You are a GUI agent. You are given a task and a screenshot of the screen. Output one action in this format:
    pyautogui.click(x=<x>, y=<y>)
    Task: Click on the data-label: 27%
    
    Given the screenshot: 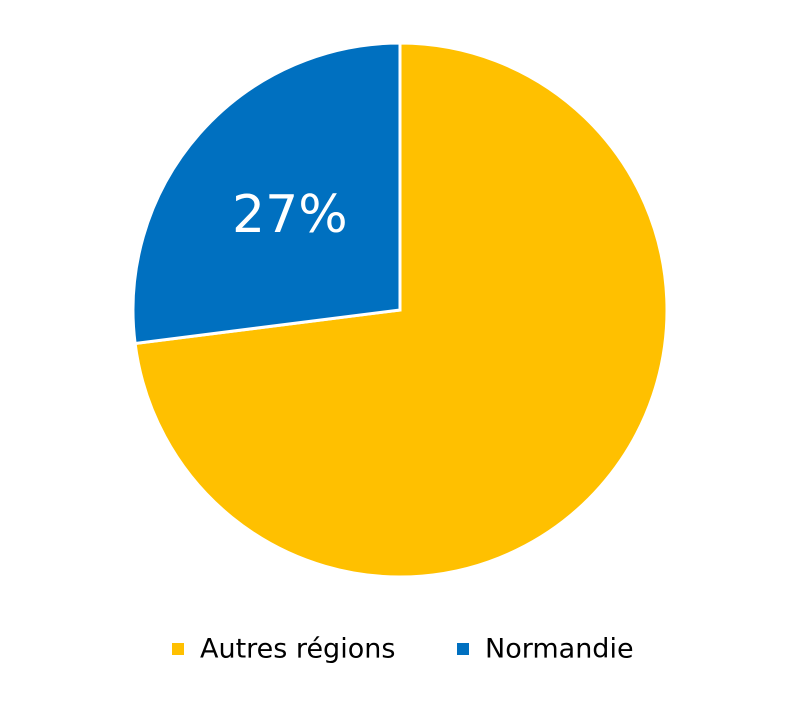 What is the action you would take?
    pyautogui.click(x=290, y=215)
    